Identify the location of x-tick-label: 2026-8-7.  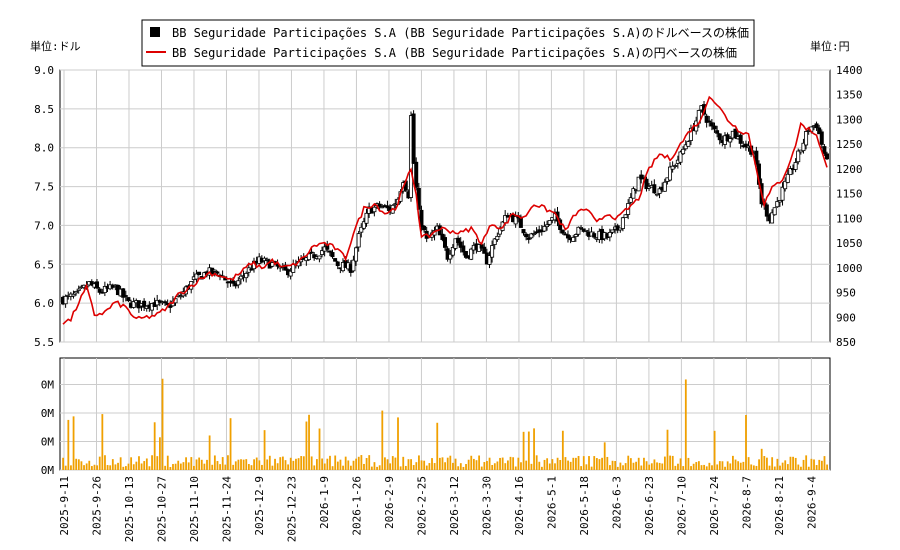
(746, 502).